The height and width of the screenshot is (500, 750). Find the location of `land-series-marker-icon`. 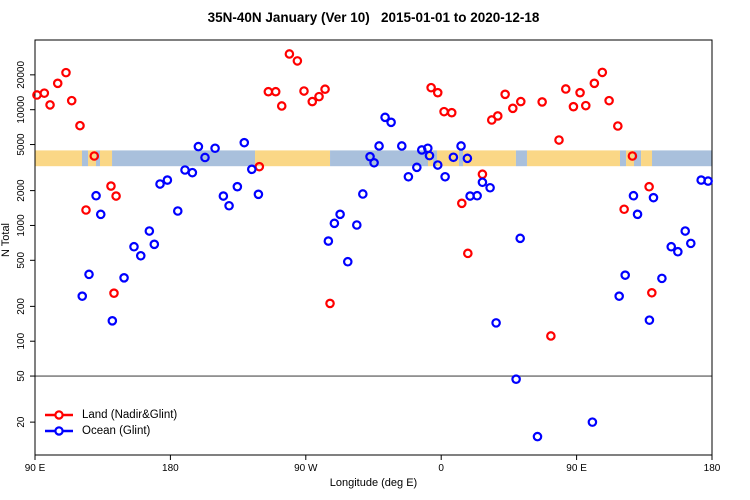

land-series-marker-icon is located at coordinates (59, 415).